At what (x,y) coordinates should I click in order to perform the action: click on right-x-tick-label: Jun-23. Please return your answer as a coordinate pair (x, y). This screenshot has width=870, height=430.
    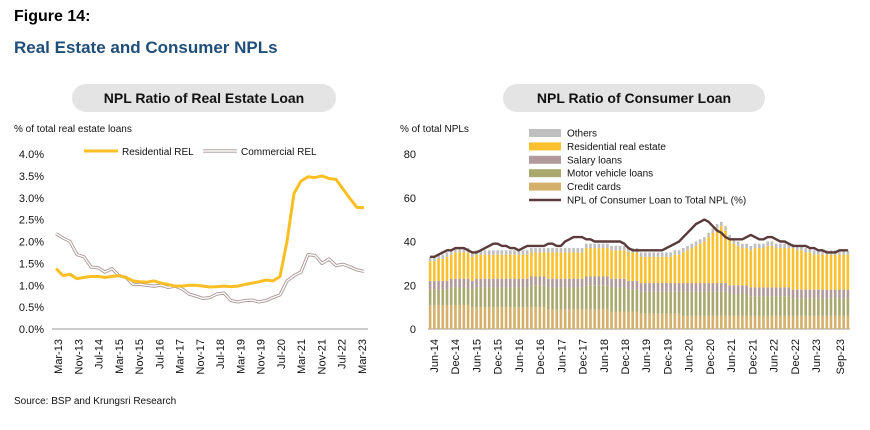
    Looking at the image, I should click on (817, 356).